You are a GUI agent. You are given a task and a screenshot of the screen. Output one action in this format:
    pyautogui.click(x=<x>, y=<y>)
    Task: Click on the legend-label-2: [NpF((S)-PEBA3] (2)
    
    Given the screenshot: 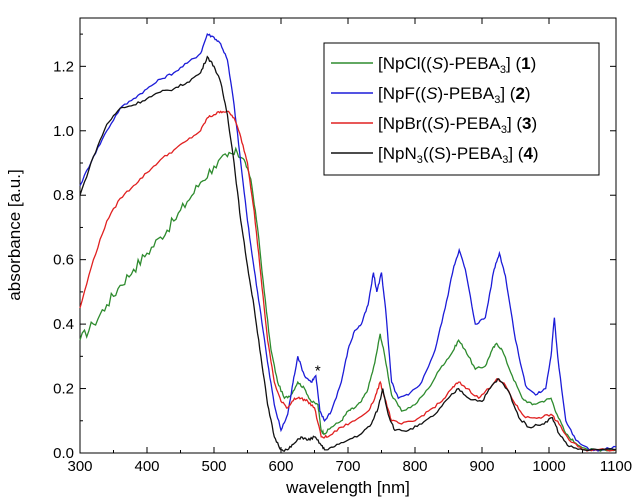 What is the action you would take?
    pyautogui.click(x=454, y=95)
    